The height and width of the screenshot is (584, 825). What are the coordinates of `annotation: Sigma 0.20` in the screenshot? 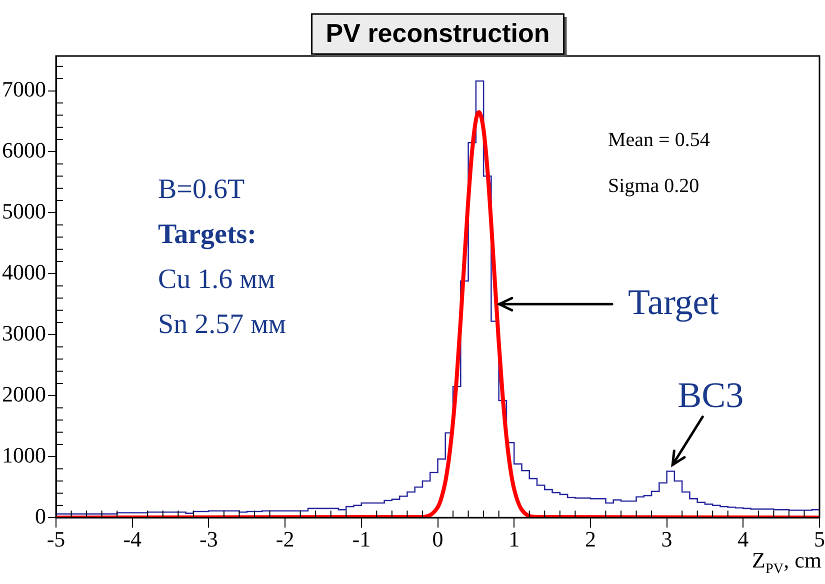 It's located at (654, 186).